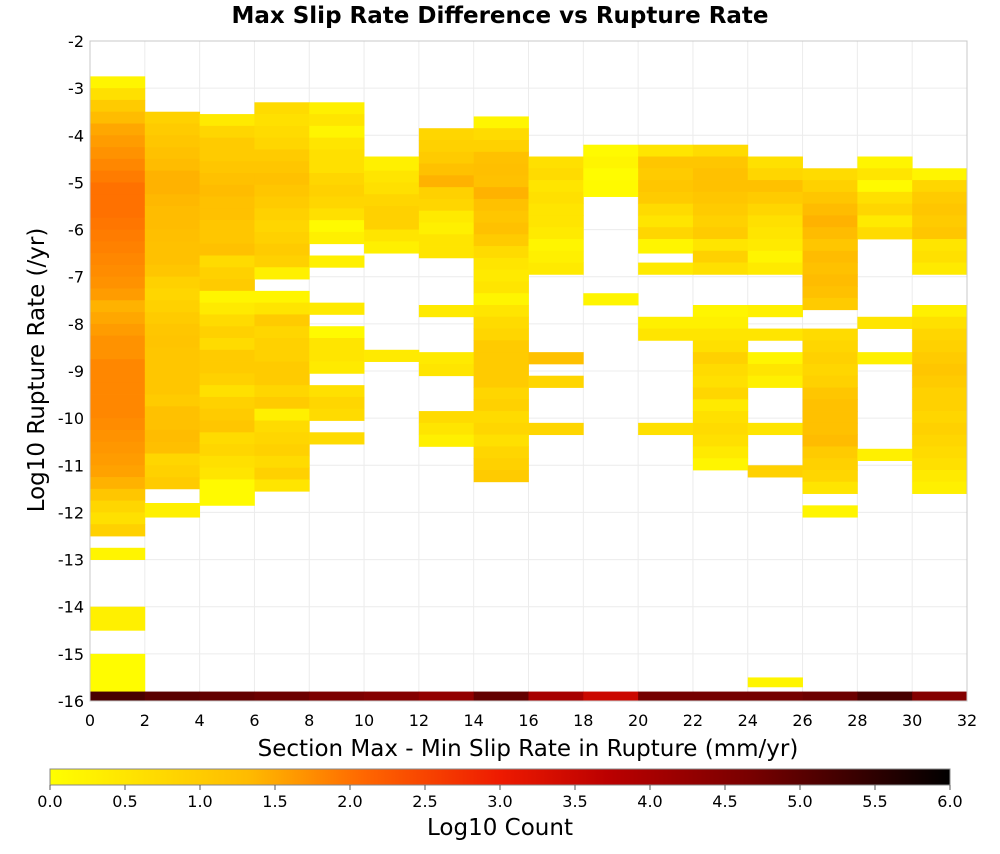  I want to click on x-tick-label: 4, so click(200, 720).